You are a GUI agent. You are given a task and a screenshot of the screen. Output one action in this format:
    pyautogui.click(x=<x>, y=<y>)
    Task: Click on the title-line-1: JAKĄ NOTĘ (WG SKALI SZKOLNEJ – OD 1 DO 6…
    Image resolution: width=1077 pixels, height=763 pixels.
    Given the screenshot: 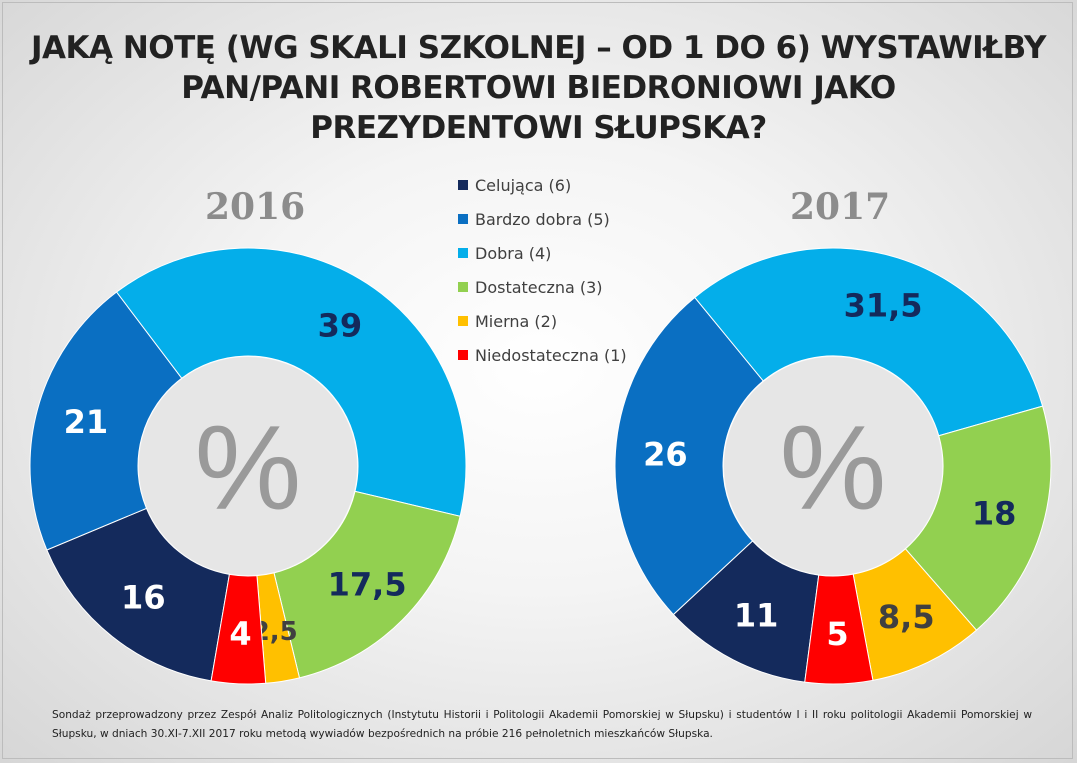 What is the action you would take?
    pyautogui.click(x=538, y=48)
    